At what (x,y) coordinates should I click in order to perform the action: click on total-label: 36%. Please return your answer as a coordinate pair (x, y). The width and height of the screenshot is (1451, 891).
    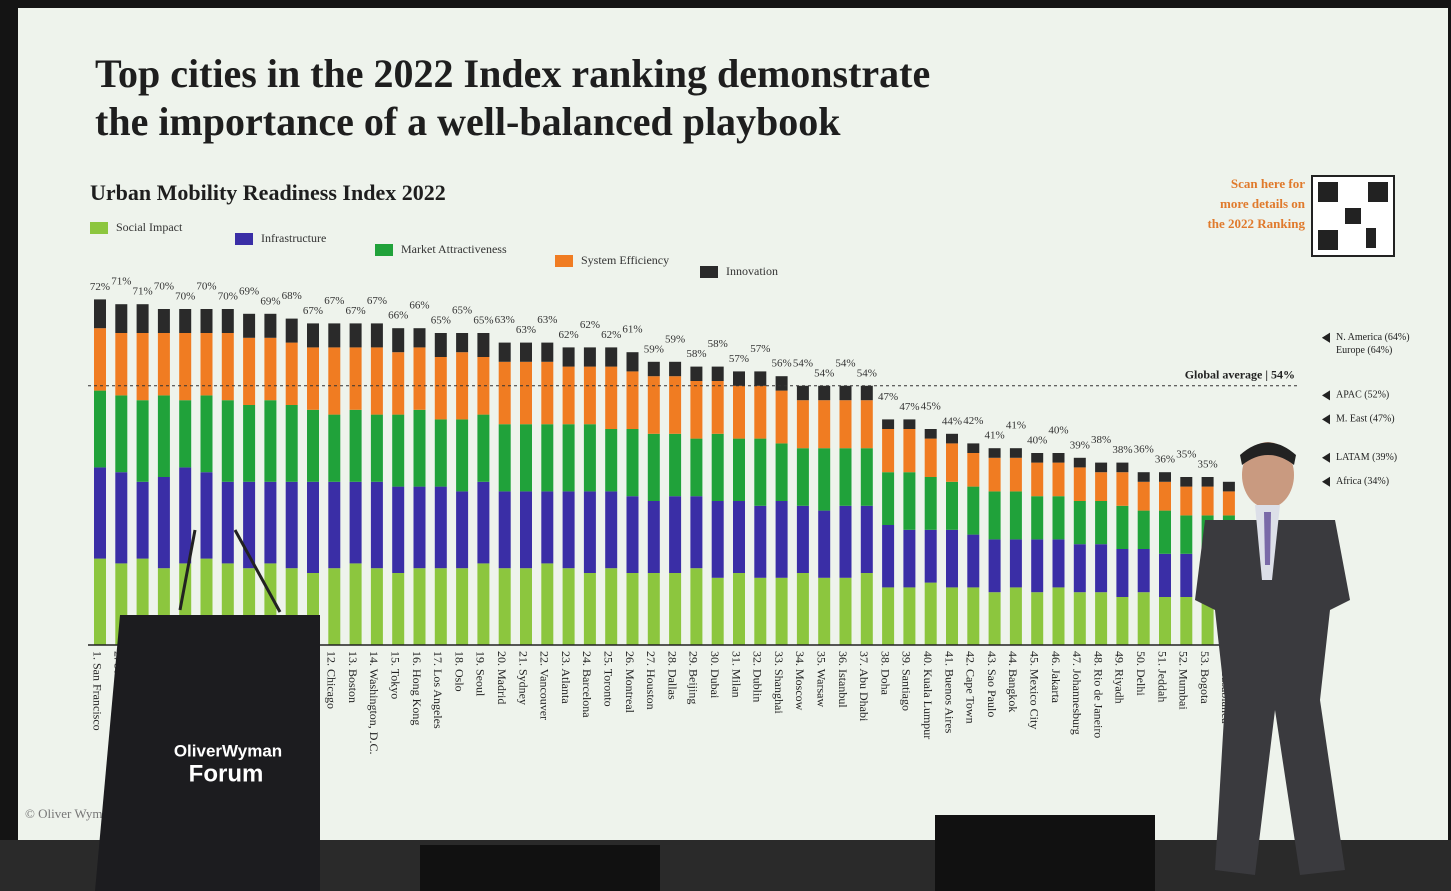
    Looking at the image, I should click on (1165, 460).